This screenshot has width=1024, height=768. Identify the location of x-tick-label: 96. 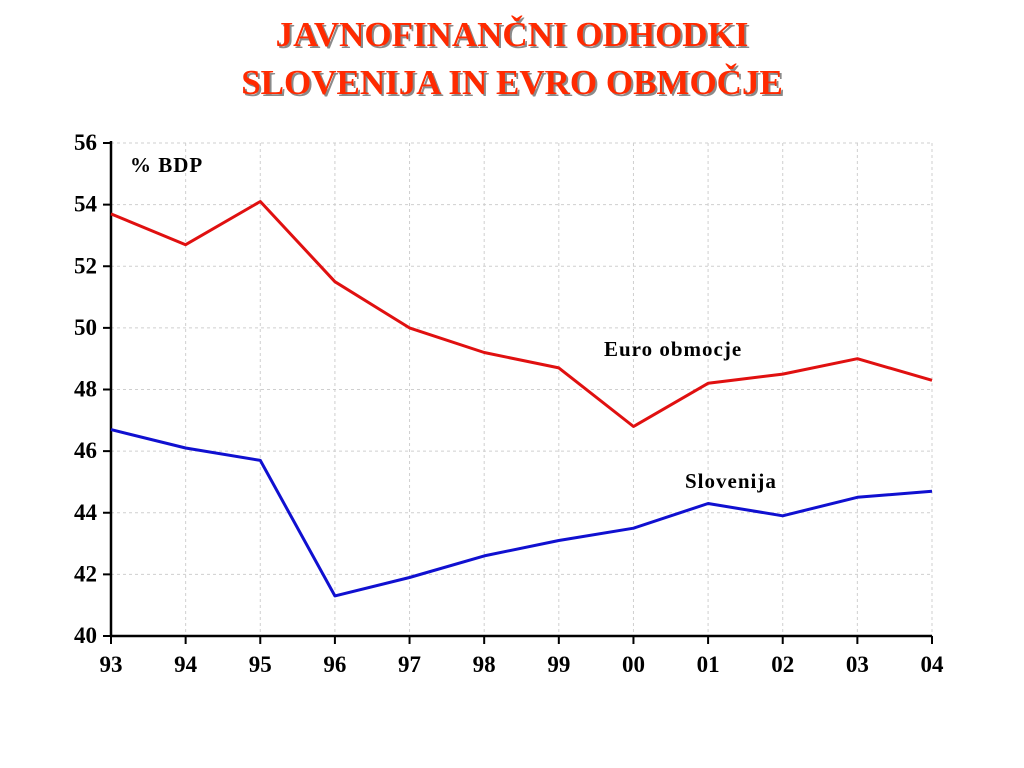
(334, 664).